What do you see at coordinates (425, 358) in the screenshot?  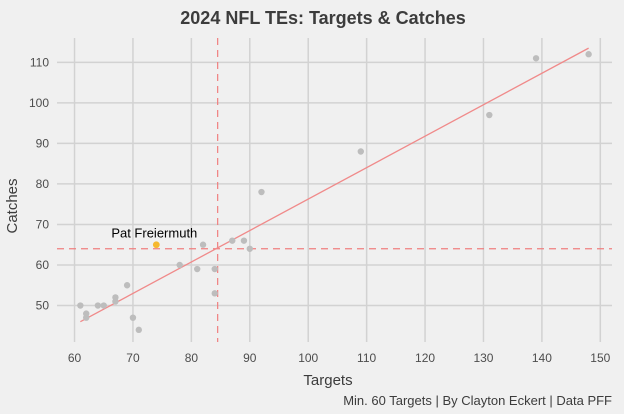 I see `x-tick-label: 120` at bounding box center [425, 358].